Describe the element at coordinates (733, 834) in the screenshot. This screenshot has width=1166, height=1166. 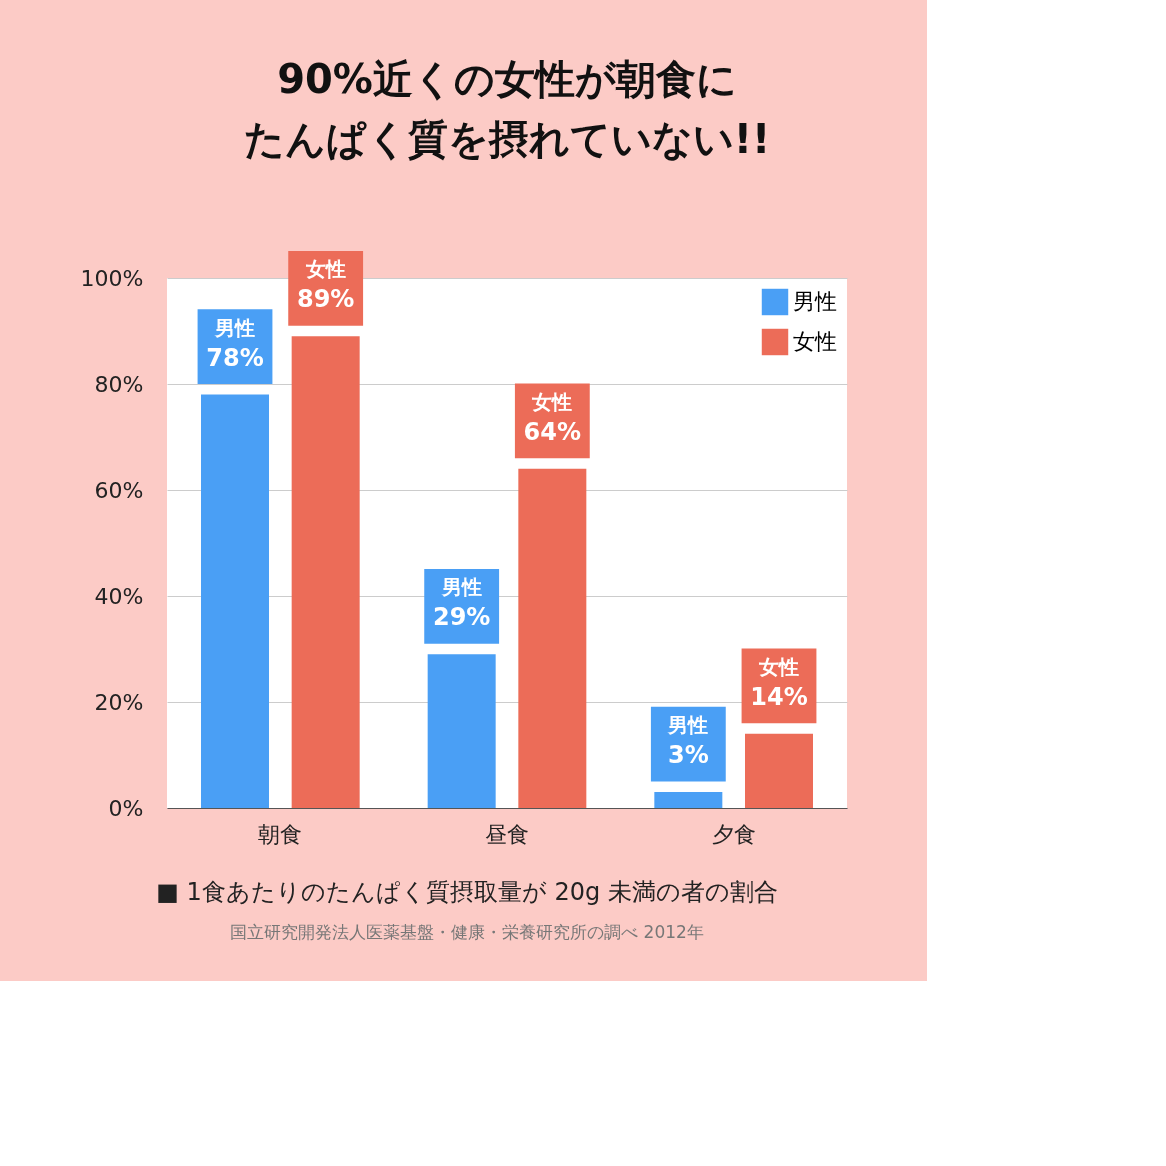
I see `x-tick-label: 夕食` at that location.